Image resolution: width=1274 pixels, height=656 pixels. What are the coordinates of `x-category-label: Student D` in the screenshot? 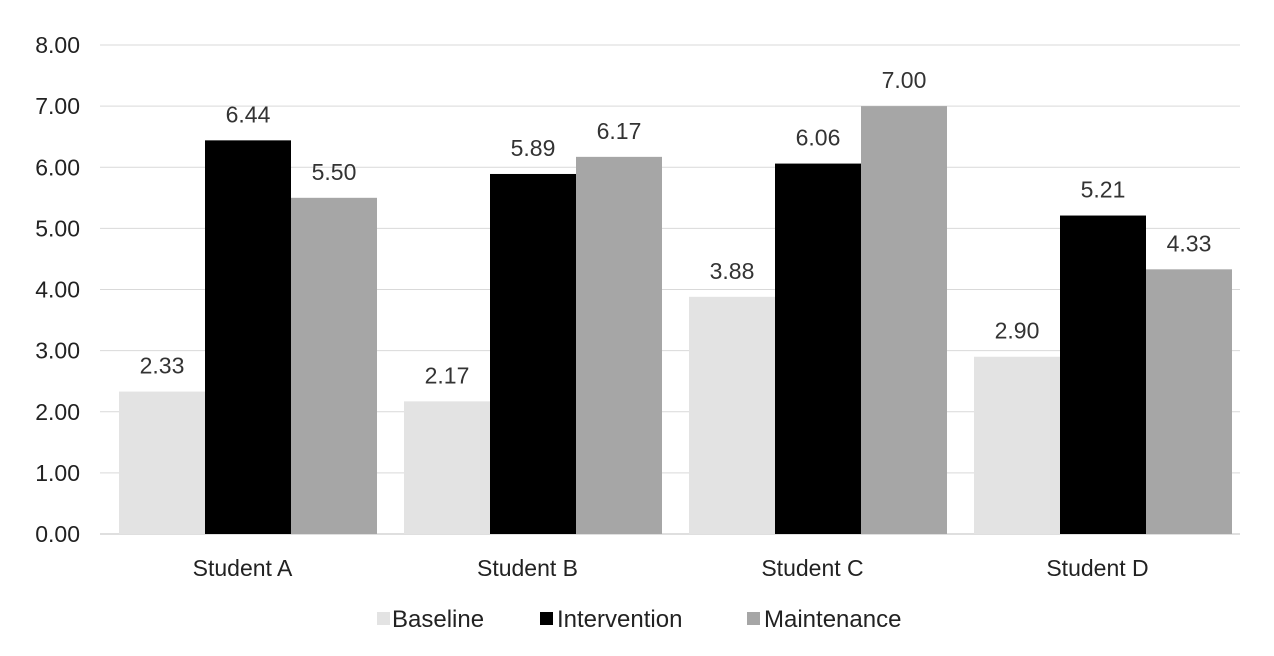 It's located at (1097, 568).